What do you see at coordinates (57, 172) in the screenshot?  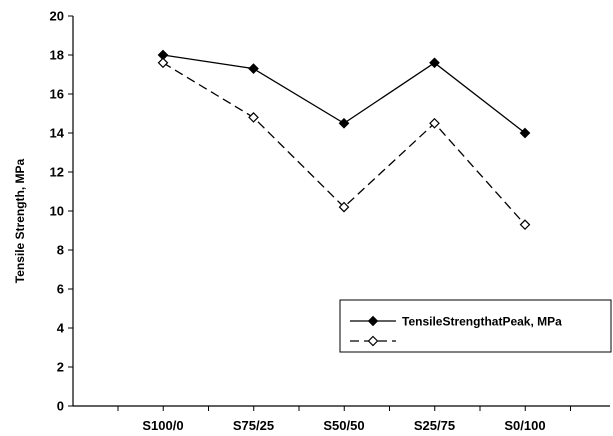 I see `y-tick-label: 12` at bounding box center [57, 172].